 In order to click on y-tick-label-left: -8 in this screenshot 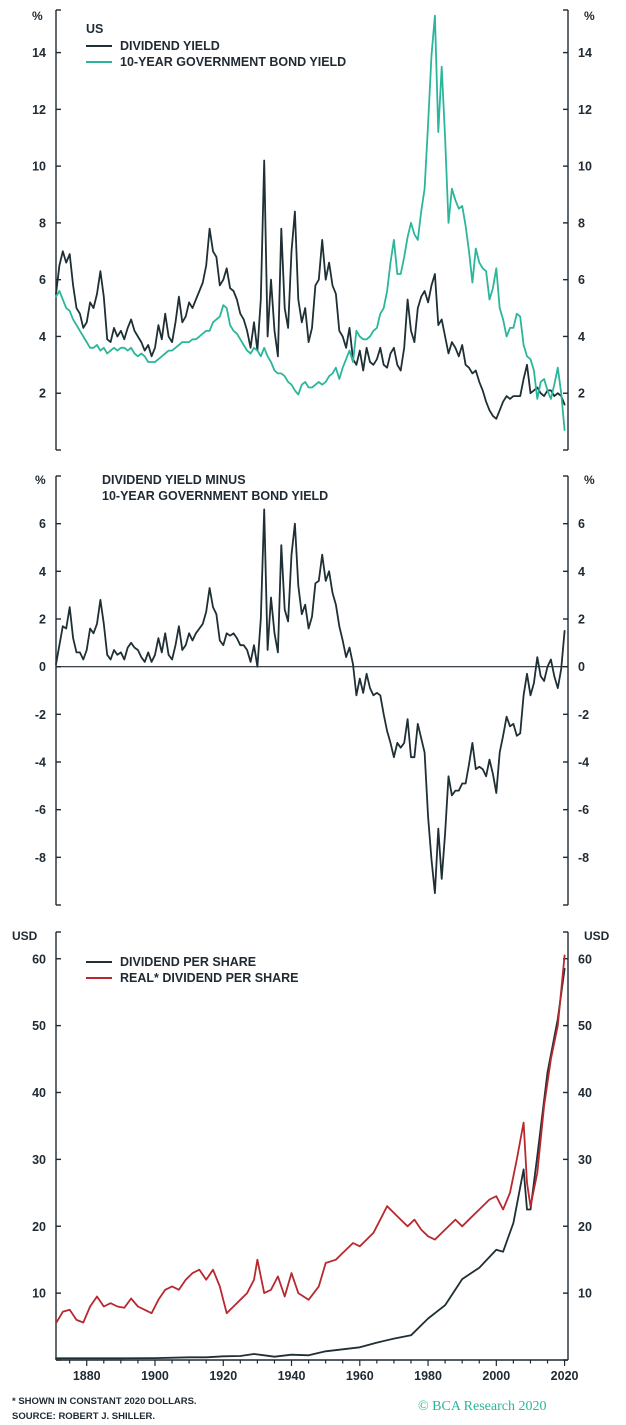, I will do `click(40, 858)`.